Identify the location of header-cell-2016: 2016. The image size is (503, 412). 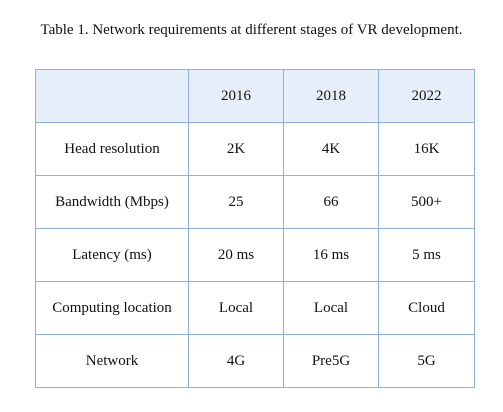
(236, 96).